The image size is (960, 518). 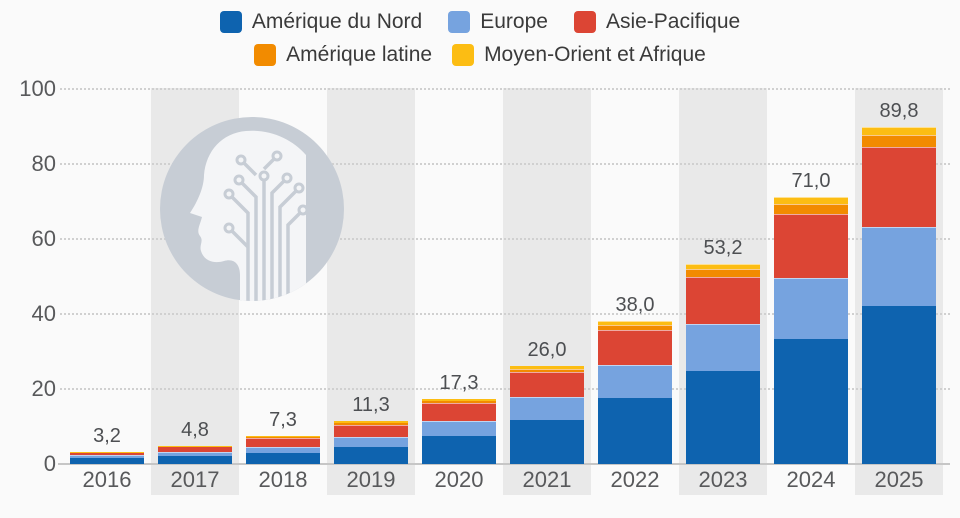 I want to click on bar-segment-2025-europe, so click(x=899, y=266).